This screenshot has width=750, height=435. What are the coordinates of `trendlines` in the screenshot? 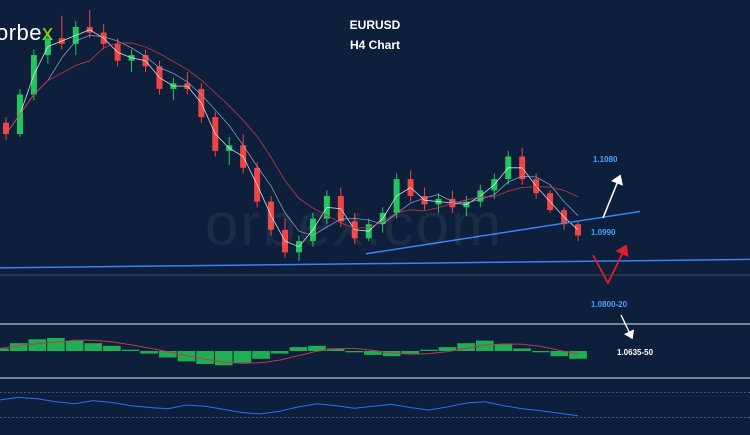 It's located at (375, 239).